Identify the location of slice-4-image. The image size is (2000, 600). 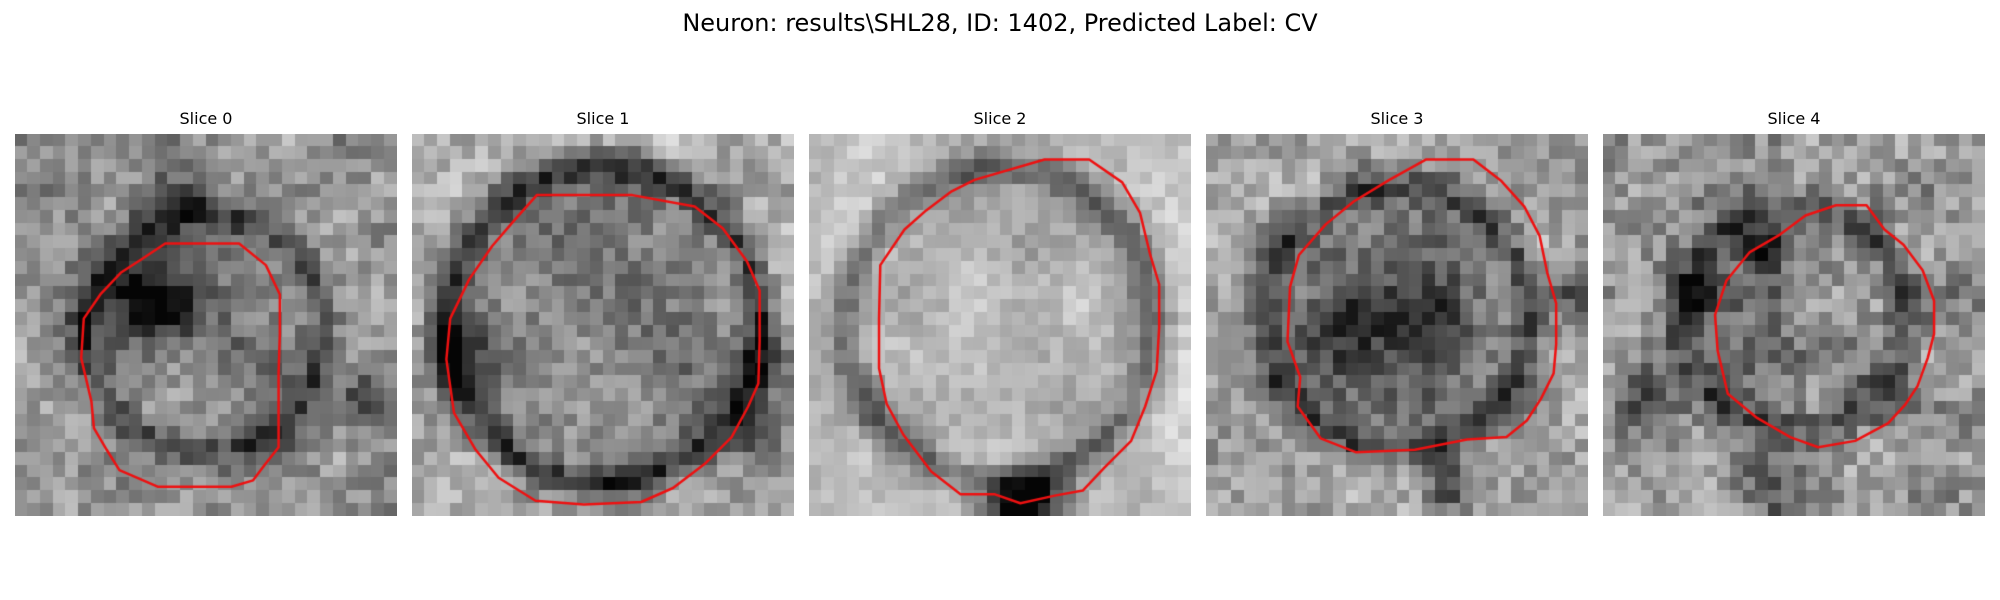
(1794, 325).